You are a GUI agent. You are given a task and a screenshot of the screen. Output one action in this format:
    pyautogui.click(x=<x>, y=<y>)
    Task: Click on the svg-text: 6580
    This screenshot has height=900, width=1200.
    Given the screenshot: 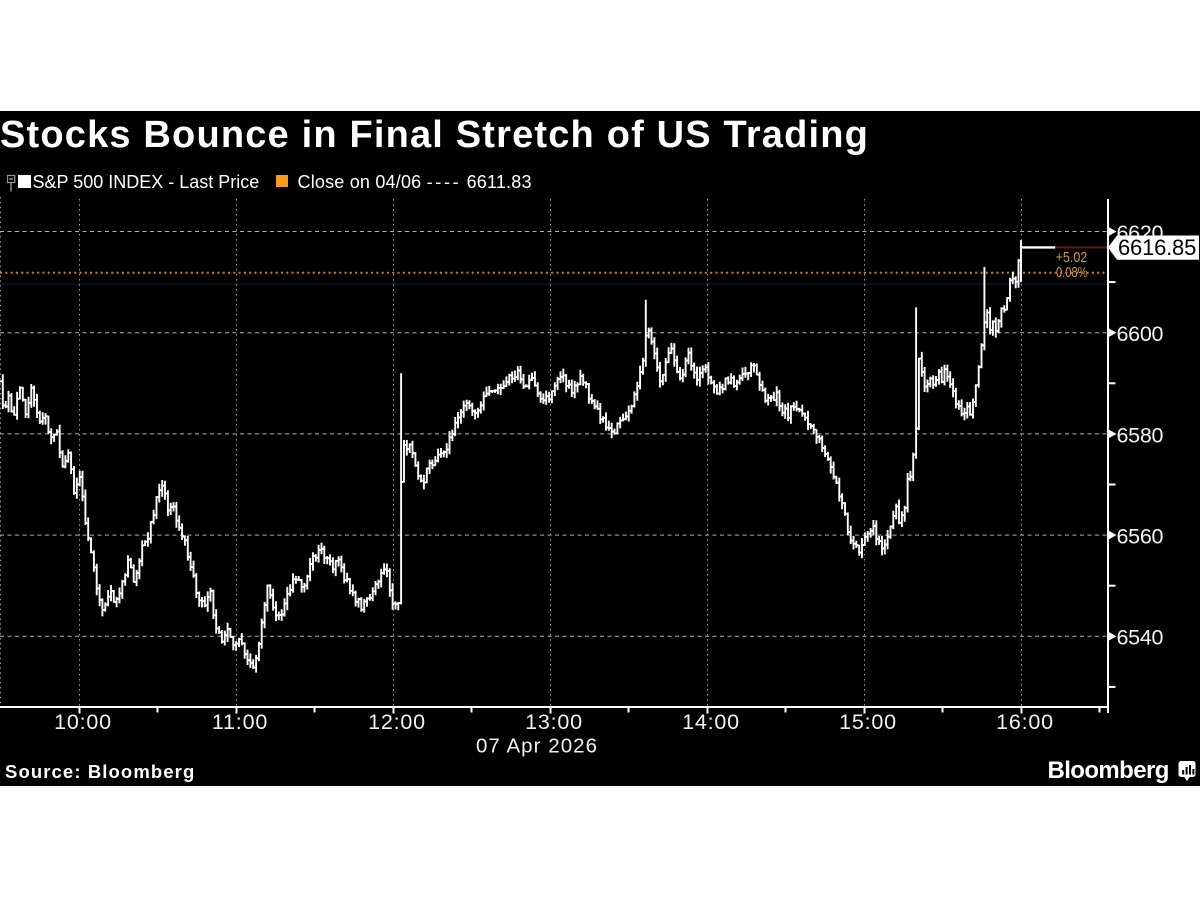 What is the action you would take?
    pyautogui.click(x=1140, y=435)
    